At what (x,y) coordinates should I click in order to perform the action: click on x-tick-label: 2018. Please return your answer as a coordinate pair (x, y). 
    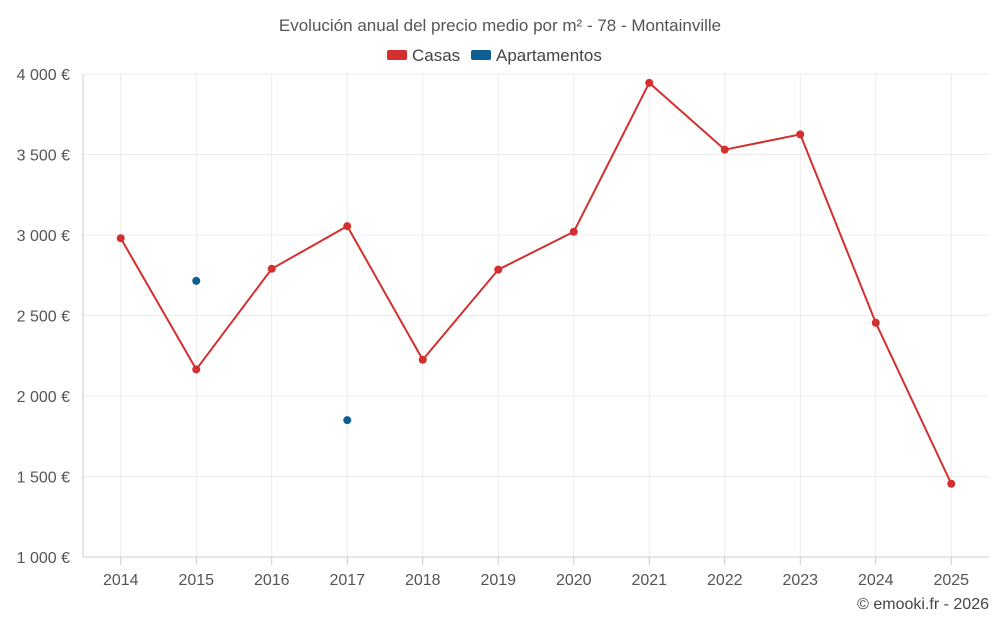
    Looking at the image, I should click on (423, 580).